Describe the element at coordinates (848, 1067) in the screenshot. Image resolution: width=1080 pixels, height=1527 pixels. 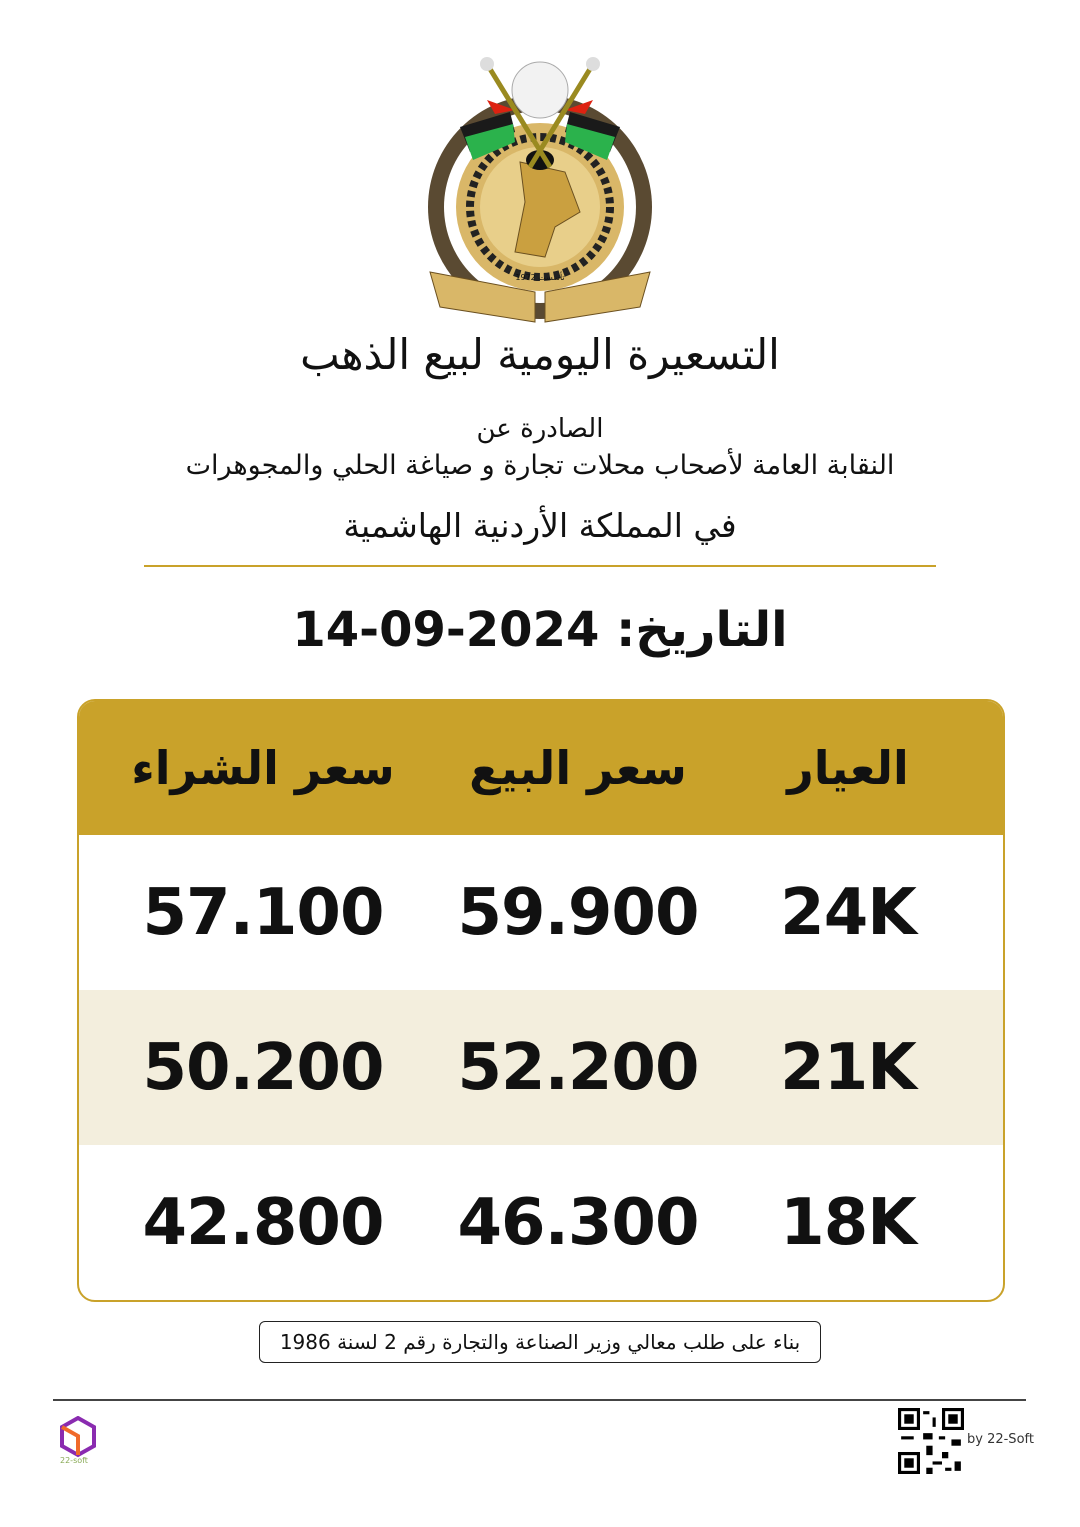
I see `karat: 21K` at that location.